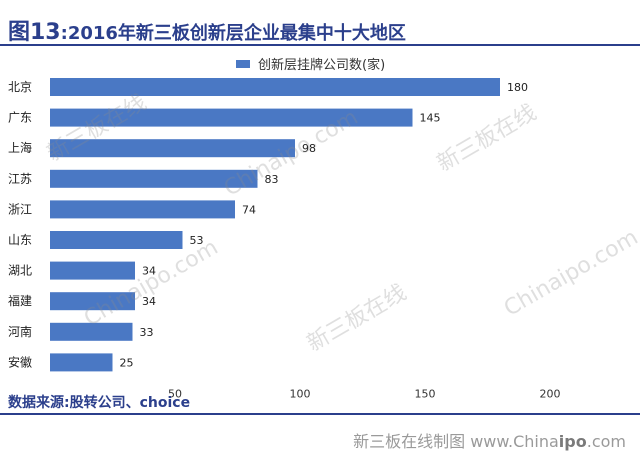 The height and width of the screenshot is (457, 640). I want to click on x-tick-label: 200, so click(550, 393).